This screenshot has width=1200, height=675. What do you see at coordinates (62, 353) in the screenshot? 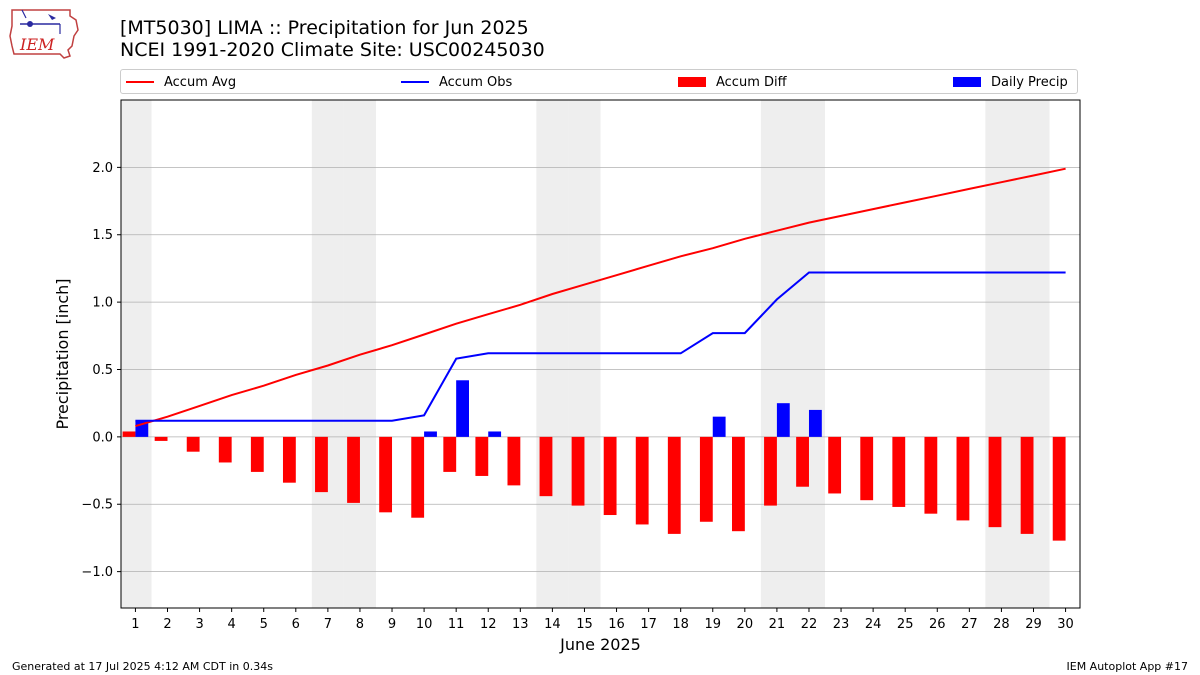
I see `y-axis-label: Precipitation [inch]` at bounding box center [62, 353].